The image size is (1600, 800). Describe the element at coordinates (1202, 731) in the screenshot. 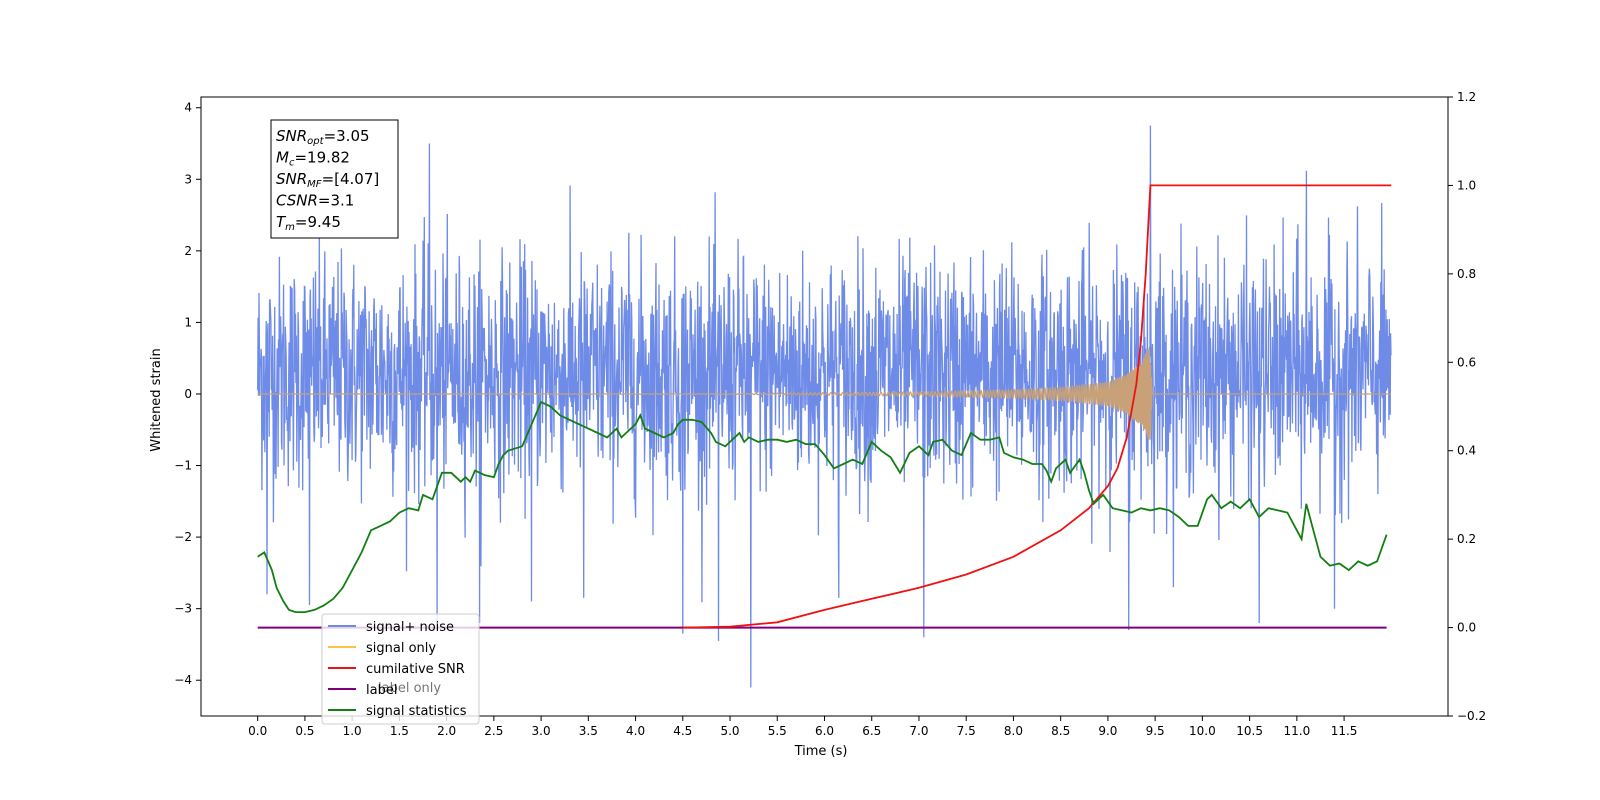

I see `x-tick-label: 10.0` at that location.